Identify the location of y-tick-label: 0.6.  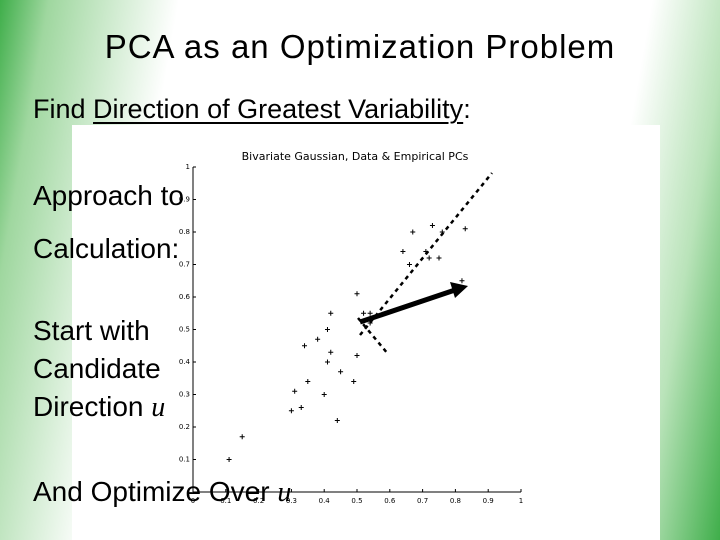
(185, 297).